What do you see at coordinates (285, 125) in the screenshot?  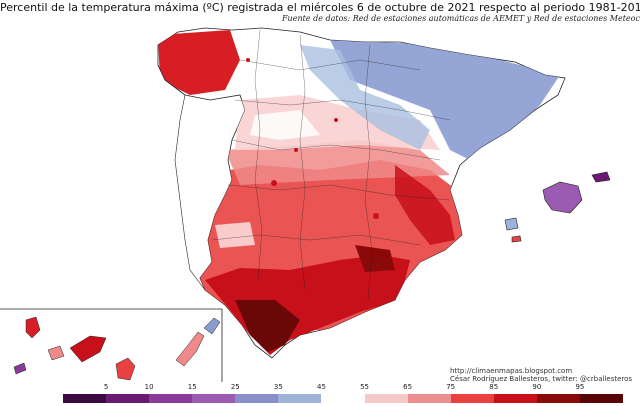 I see `zone-interior-white` at bounding box center [285, 125].